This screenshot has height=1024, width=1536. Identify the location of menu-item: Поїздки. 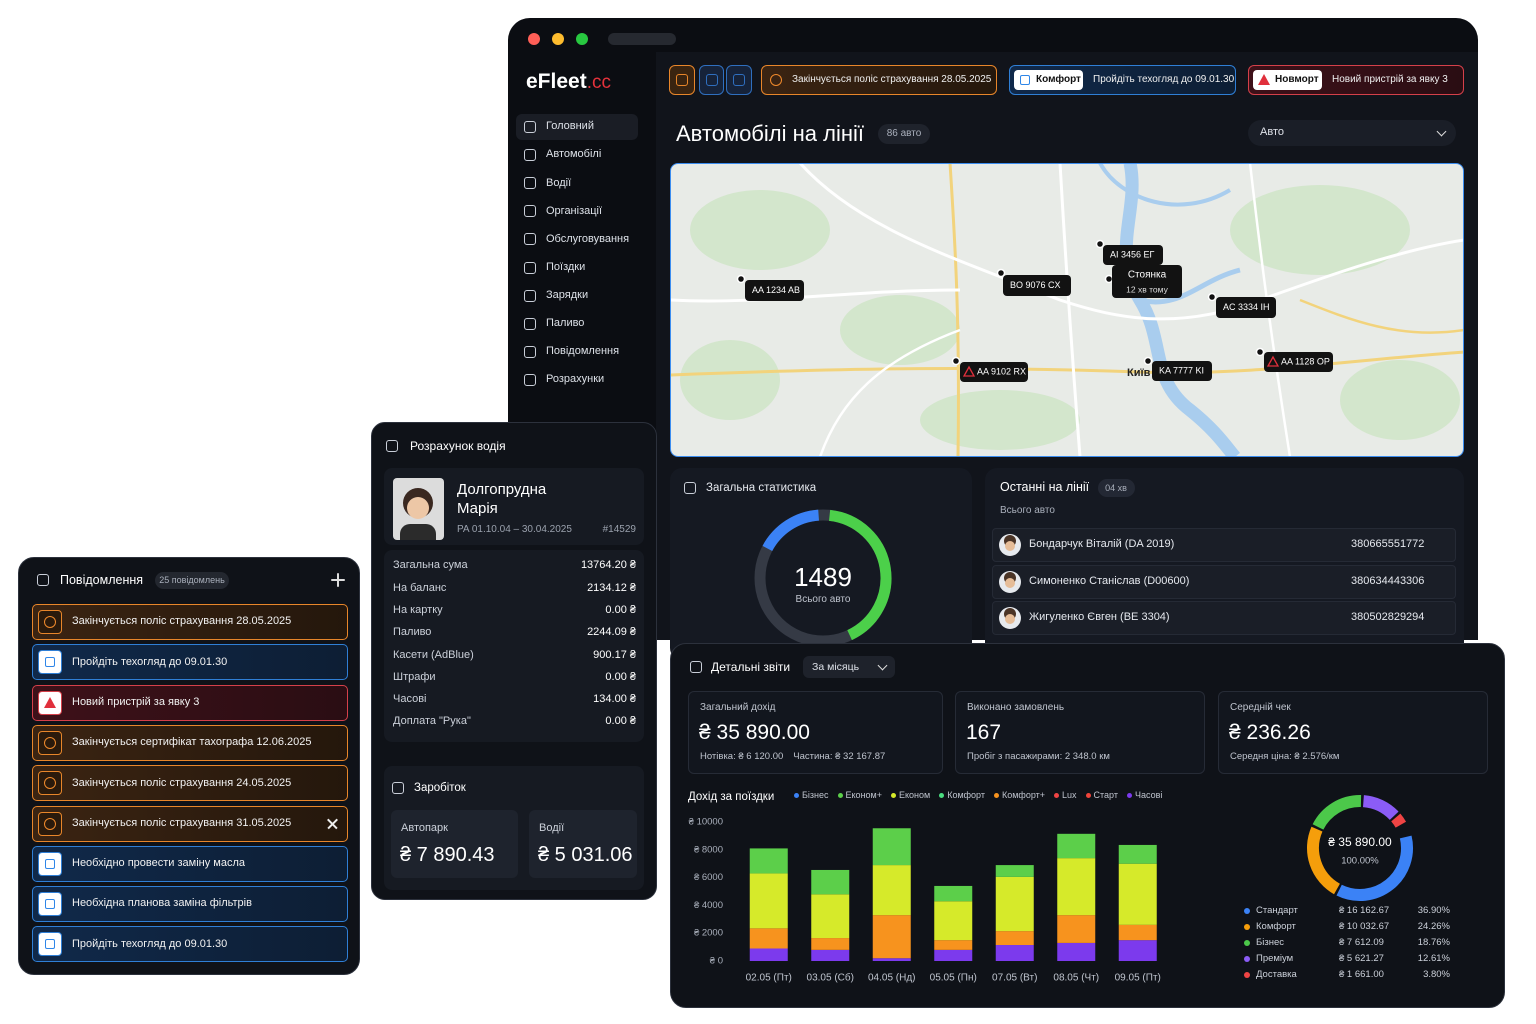
(566, 266).